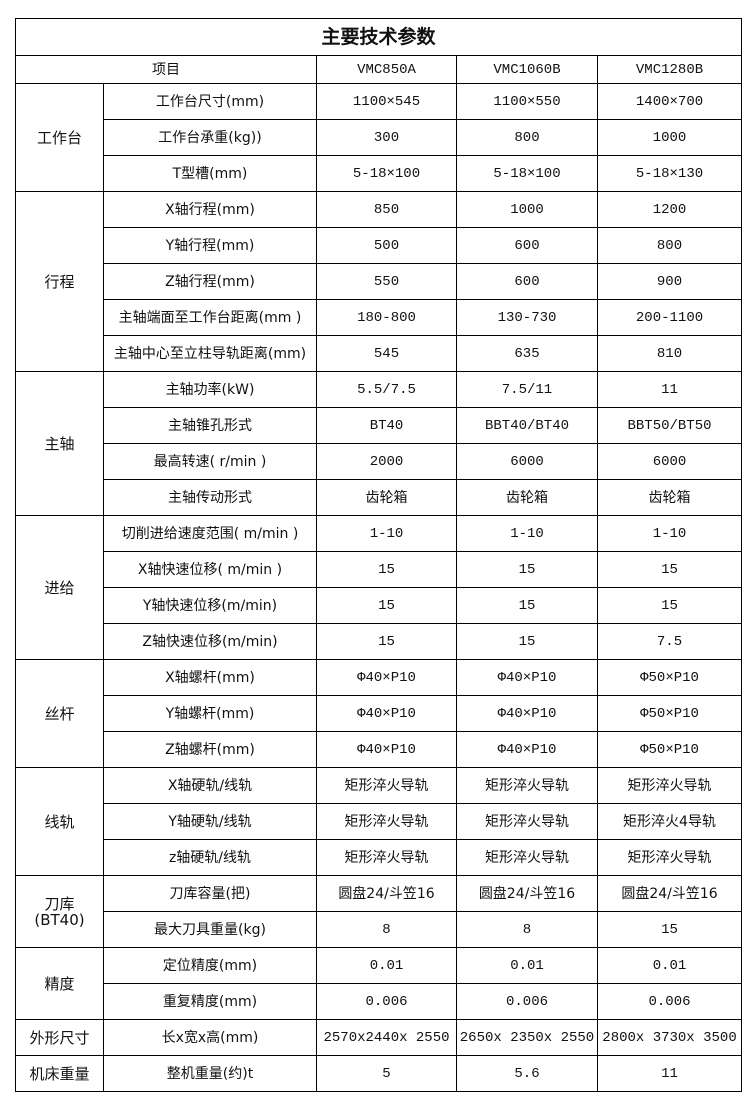  I want to click on table-row: Z轴快速位移(m/min) 15 15 7.5, so click(379, 641).